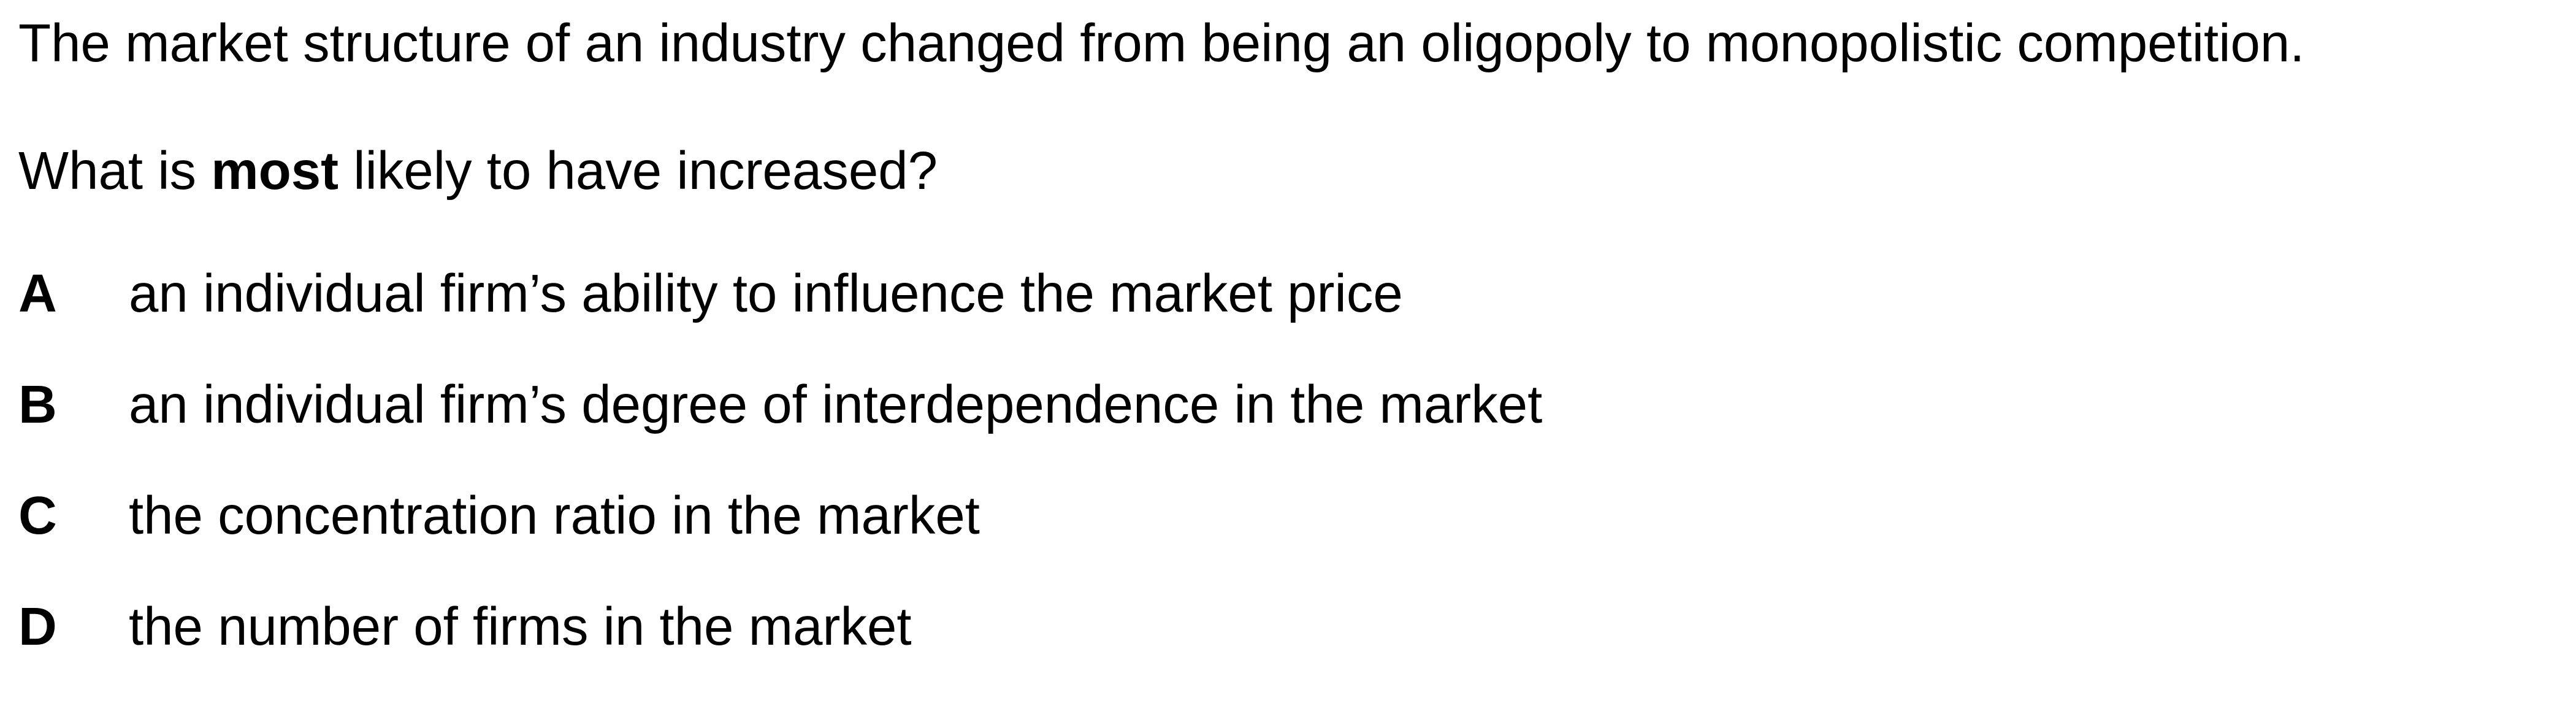 This screenshot has width=2576, height=711. Describe the element at coordinates (275, 171) in the screenshot. I see `prompt-emphasis: most` at that location.